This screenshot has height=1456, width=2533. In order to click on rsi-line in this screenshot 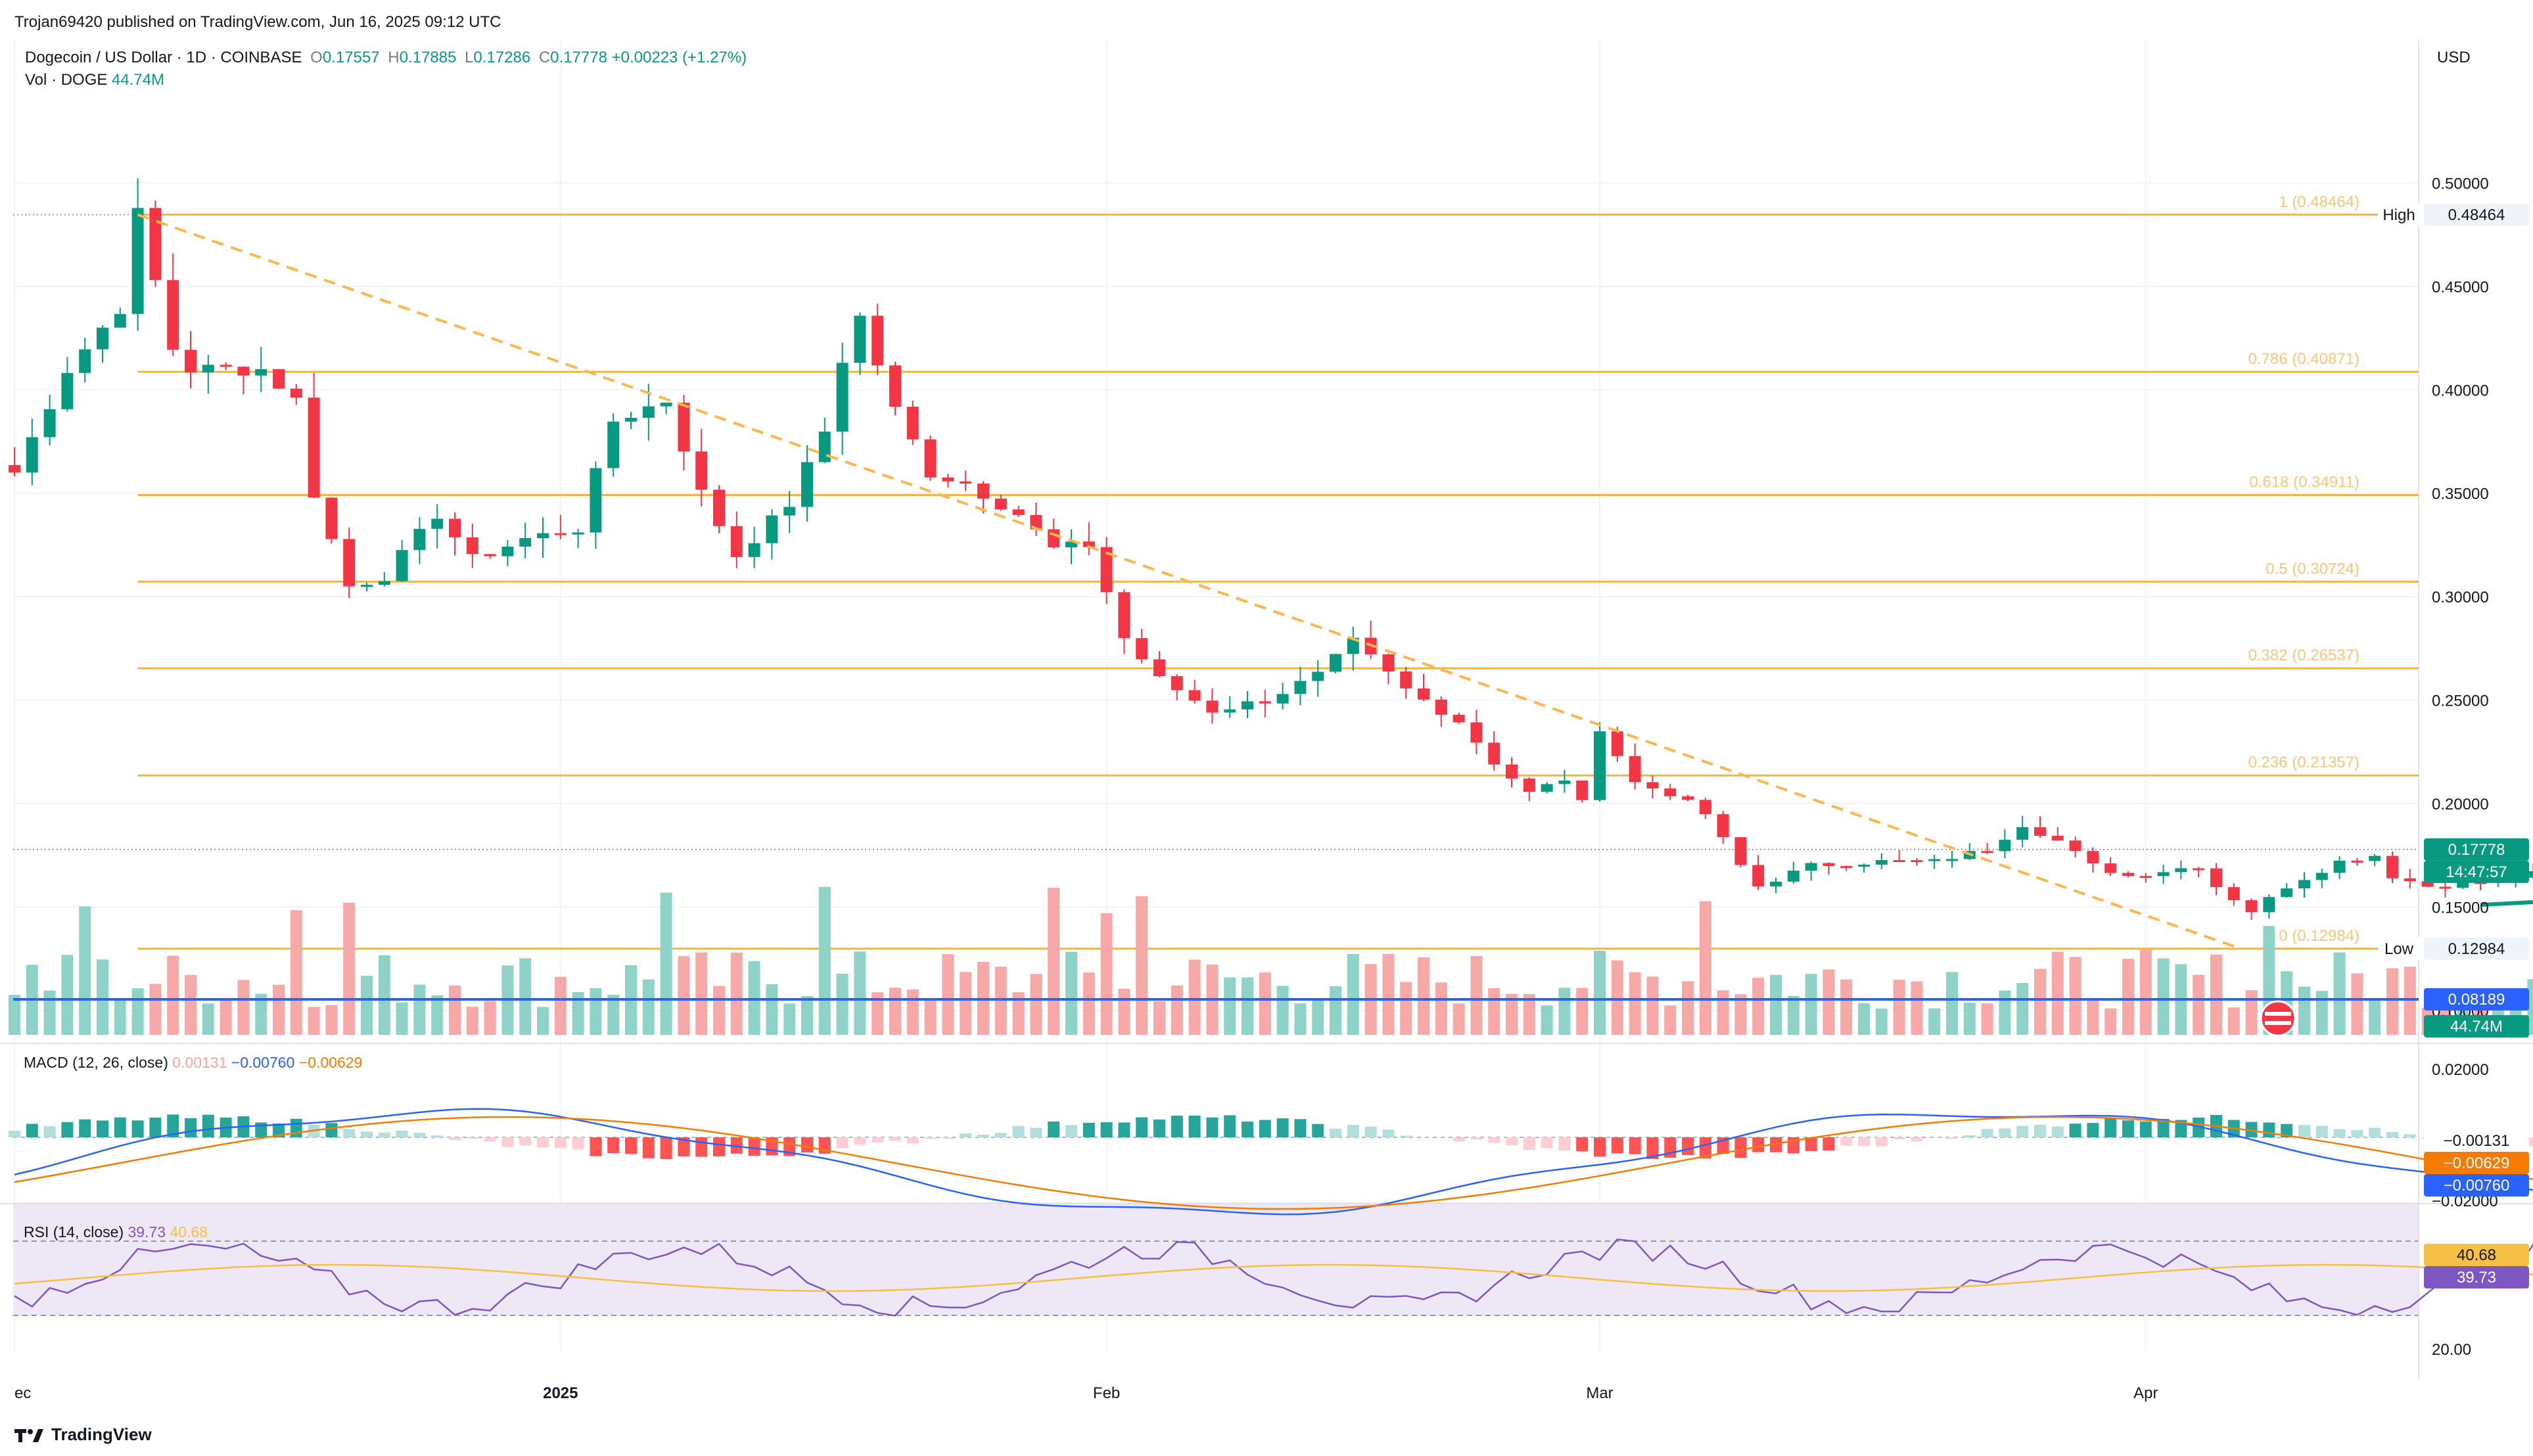, I will do `click(1274, 1277)`.